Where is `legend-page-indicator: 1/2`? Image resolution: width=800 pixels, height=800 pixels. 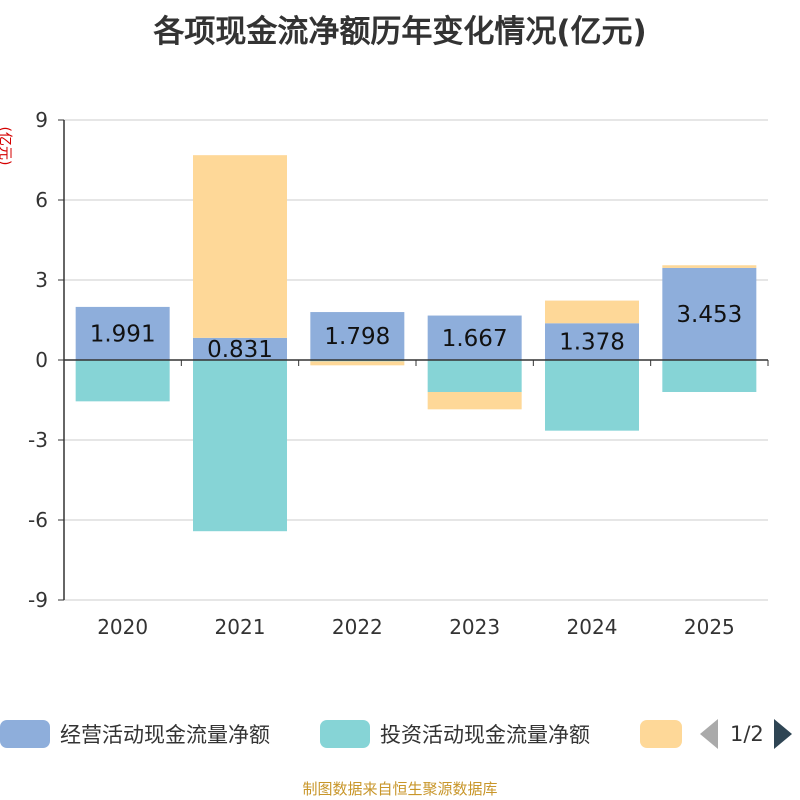 legend-page-indicator: 1/2 is located at coordinates (747, 734).